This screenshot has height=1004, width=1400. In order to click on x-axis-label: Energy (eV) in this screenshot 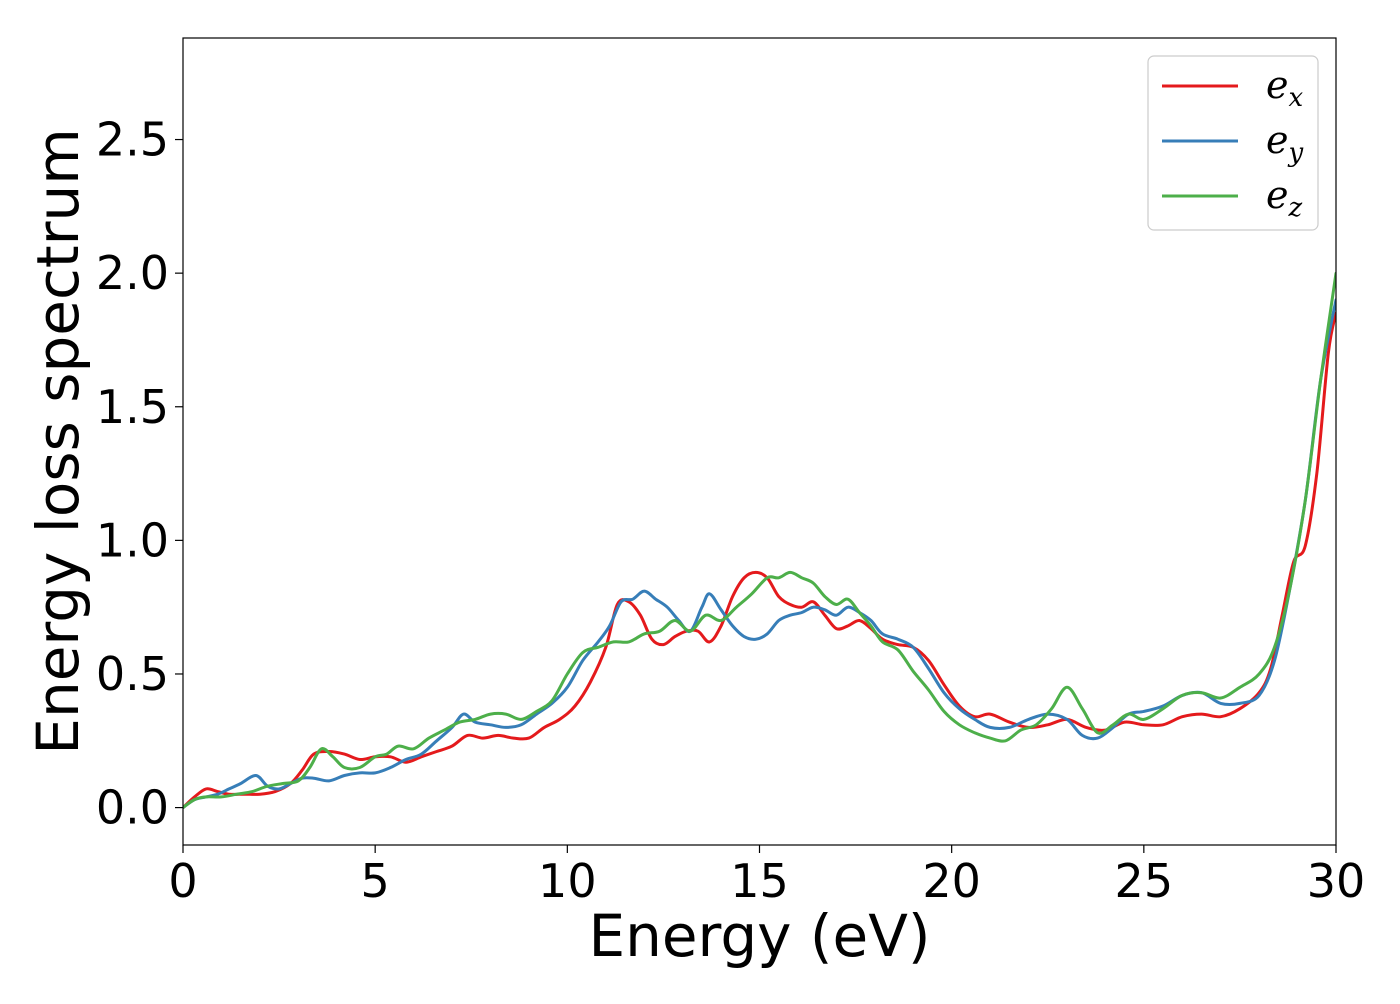, I will do `click(759, 936)`.